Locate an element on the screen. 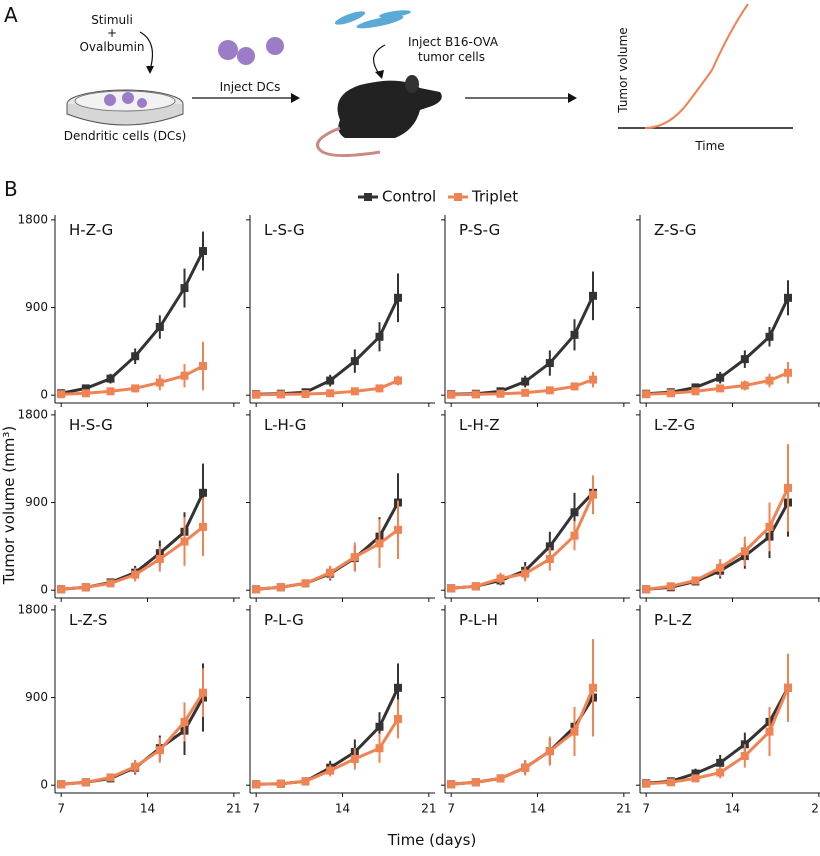 The width and height of the screenshot is (820, 856). panel-title: L-Z-S is located at coordinates (88, 620).